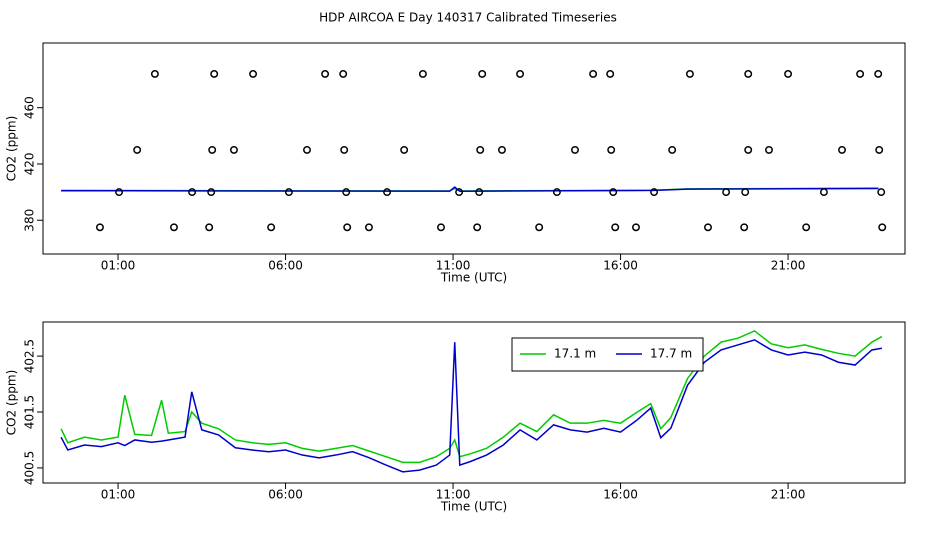 This screenshot has width=936, height=540. What do you see at coordinates (30, 220) in the screenshot?
I see `y-tick-label: 380` at bounding box center [30, 220].